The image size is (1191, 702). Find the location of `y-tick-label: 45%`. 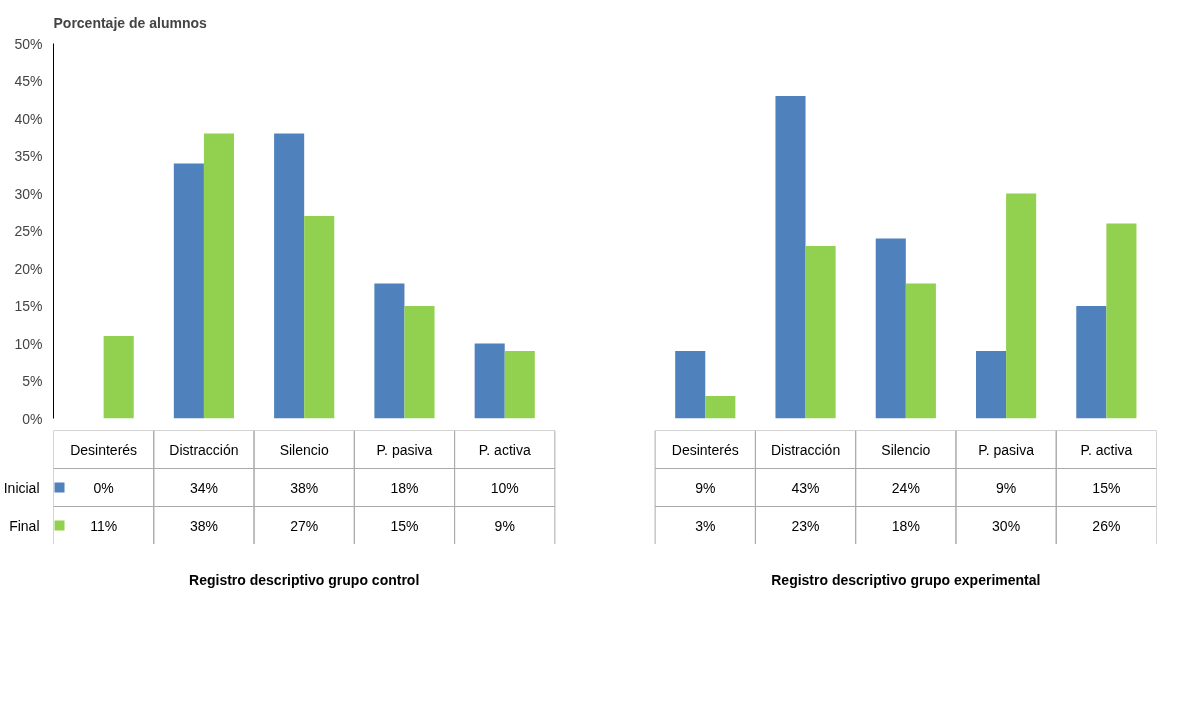

y-tick-label: 45% is located at coordinates (28, 81).